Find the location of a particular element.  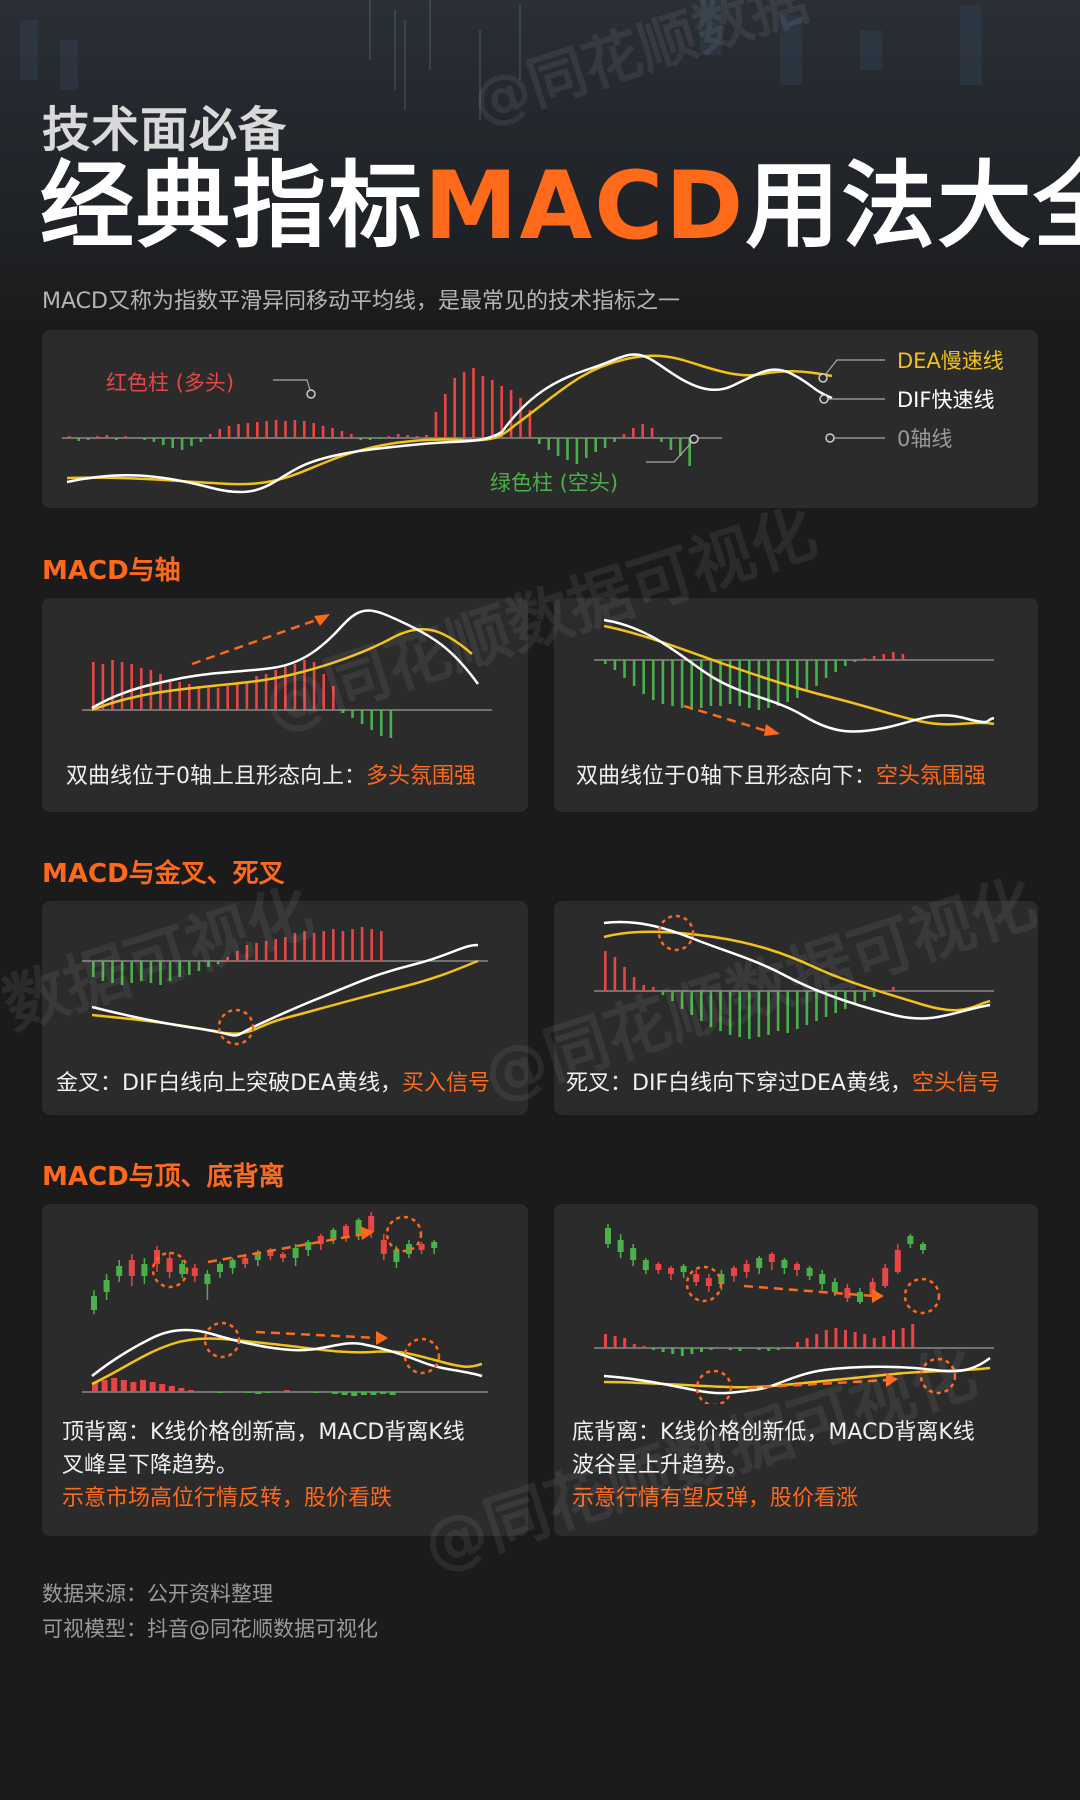

price-trend-arrow is located at coordinates (286, 1248).